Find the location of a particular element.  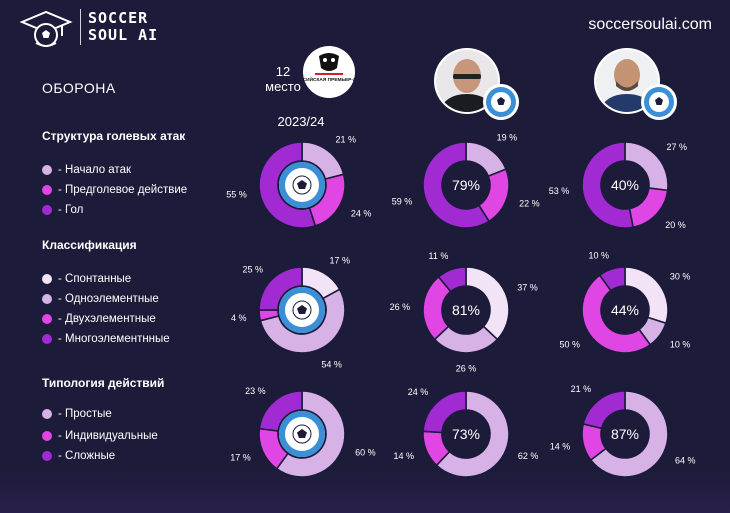

donut-chart: 60 % 17 % 23 % is located at coordinates (303, 432).